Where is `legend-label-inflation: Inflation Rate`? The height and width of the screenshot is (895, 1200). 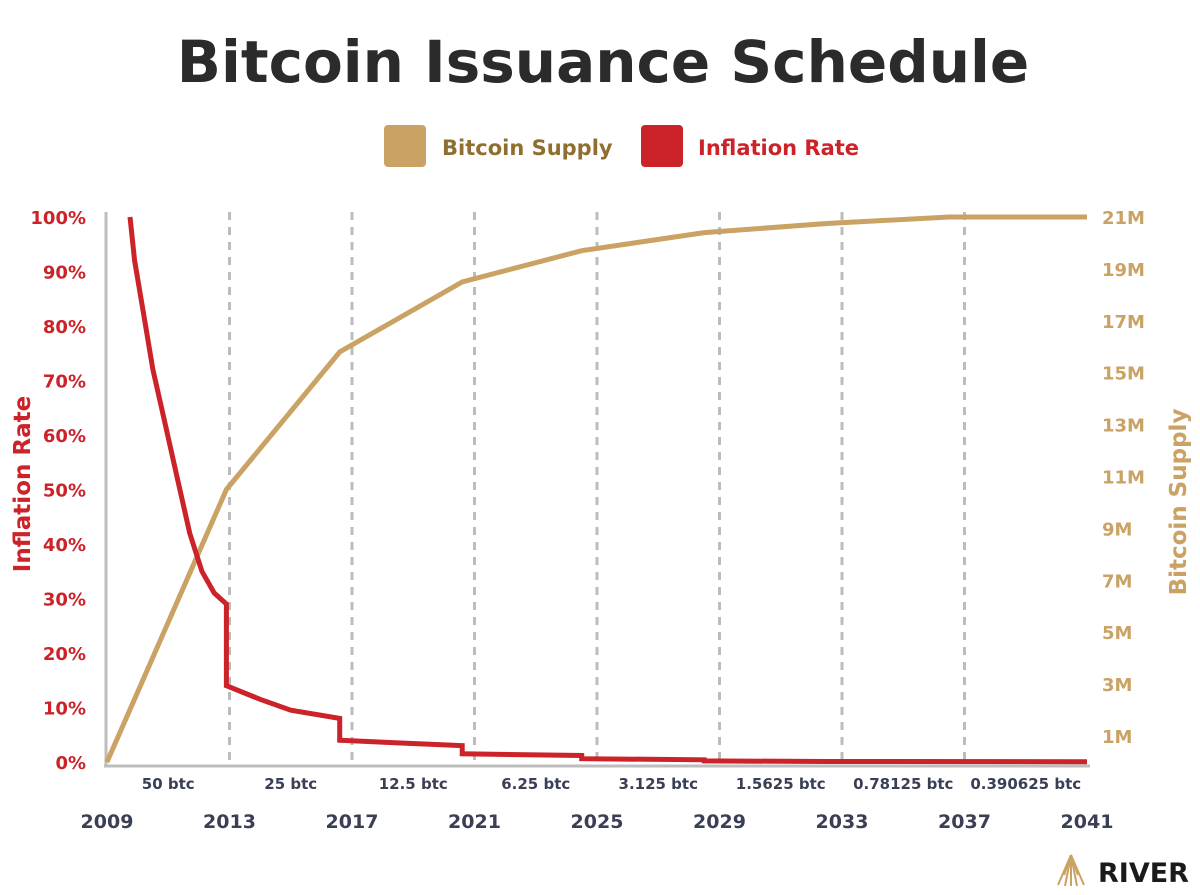
legend-label-inflation: Inflation Rate is located at coordinates (778, 148).